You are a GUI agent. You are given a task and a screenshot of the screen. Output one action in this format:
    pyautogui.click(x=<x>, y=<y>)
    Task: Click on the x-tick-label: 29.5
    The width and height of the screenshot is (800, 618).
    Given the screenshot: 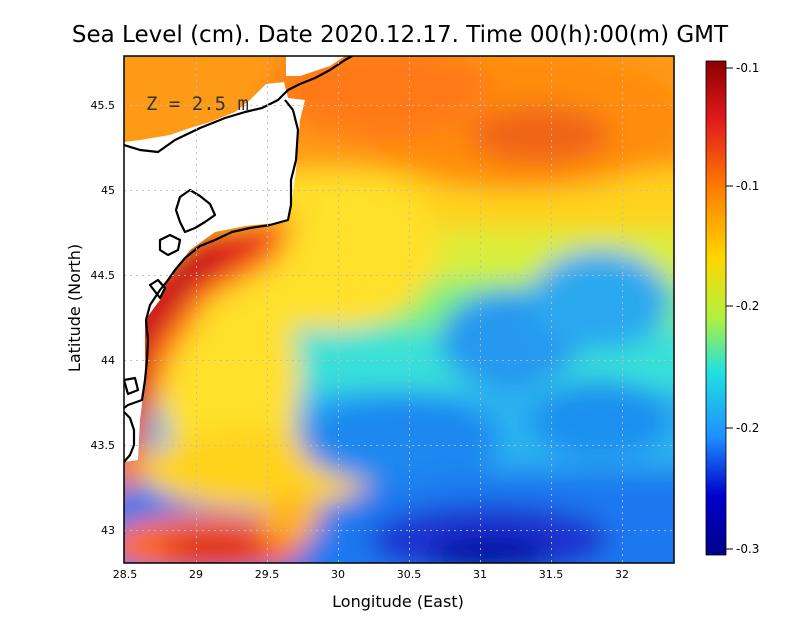 What is the action you would take?
    pyautogui.click(x=267, y=574)
    